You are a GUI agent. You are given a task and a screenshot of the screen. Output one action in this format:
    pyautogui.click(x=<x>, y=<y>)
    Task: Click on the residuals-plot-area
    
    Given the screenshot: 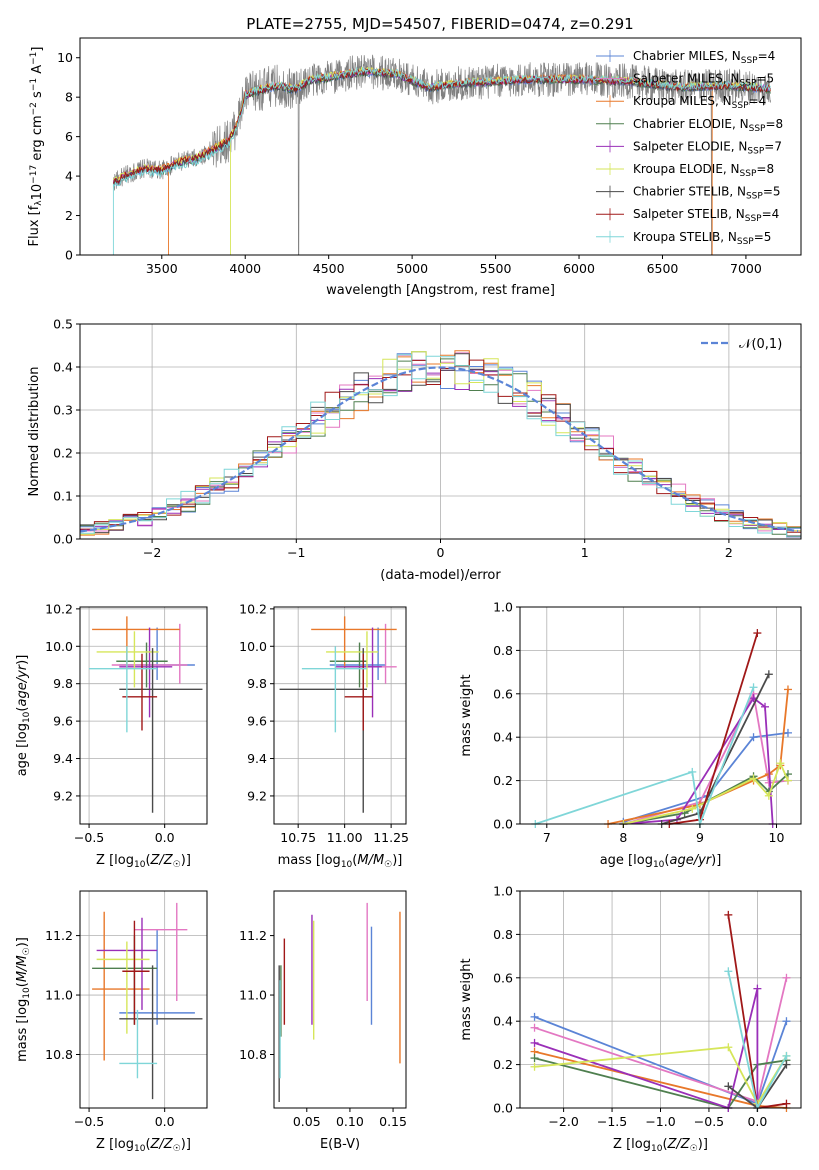 What is the action you would take?
    pyautogui.click(x=440, y=444)
    